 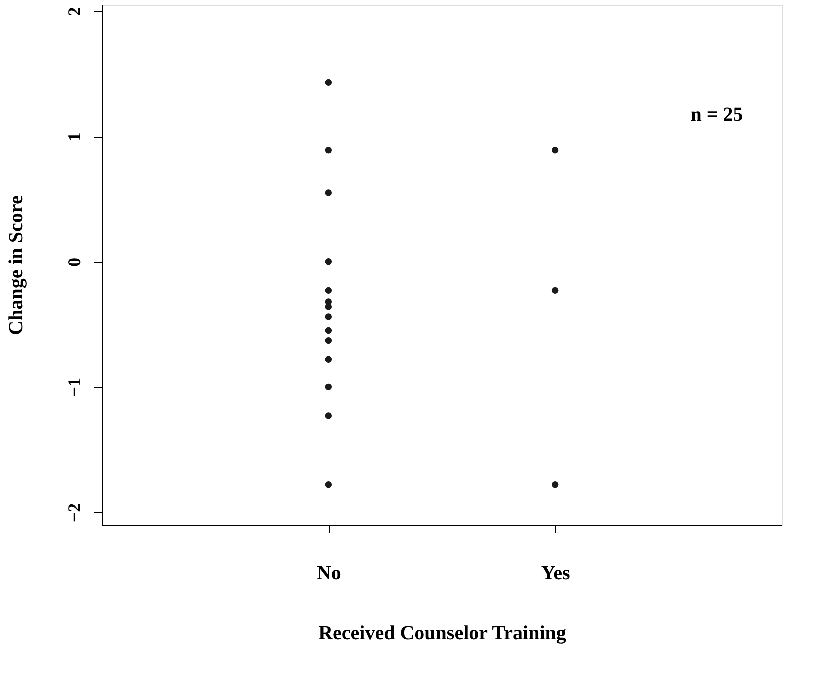 I want to click on y-tick-label: −2, so click(x=74, y=513).